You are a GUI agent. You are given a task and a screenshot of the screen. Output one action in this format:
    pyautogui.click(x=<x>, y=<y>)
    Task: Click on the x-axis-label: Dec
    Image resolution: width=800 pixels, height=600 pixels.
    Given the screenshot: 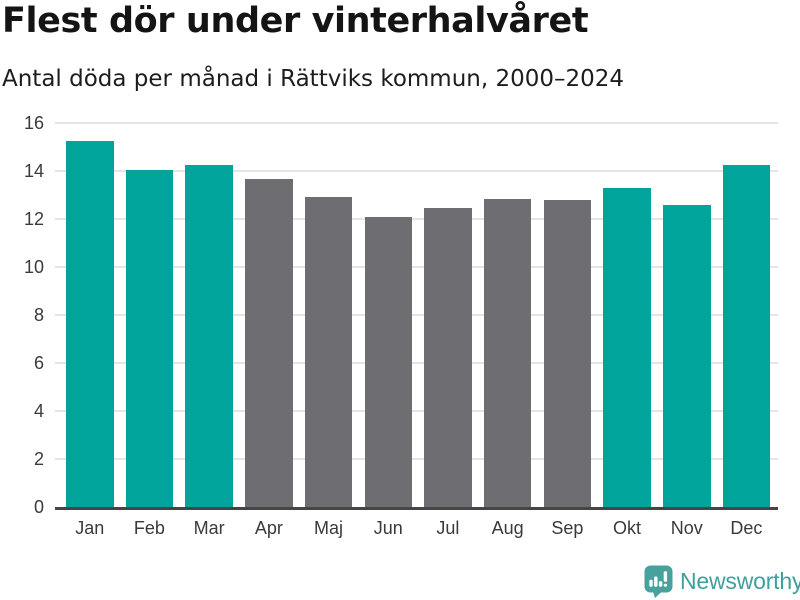 What is the action you would take?
    pyautogui.click(x=746, y=528)
    